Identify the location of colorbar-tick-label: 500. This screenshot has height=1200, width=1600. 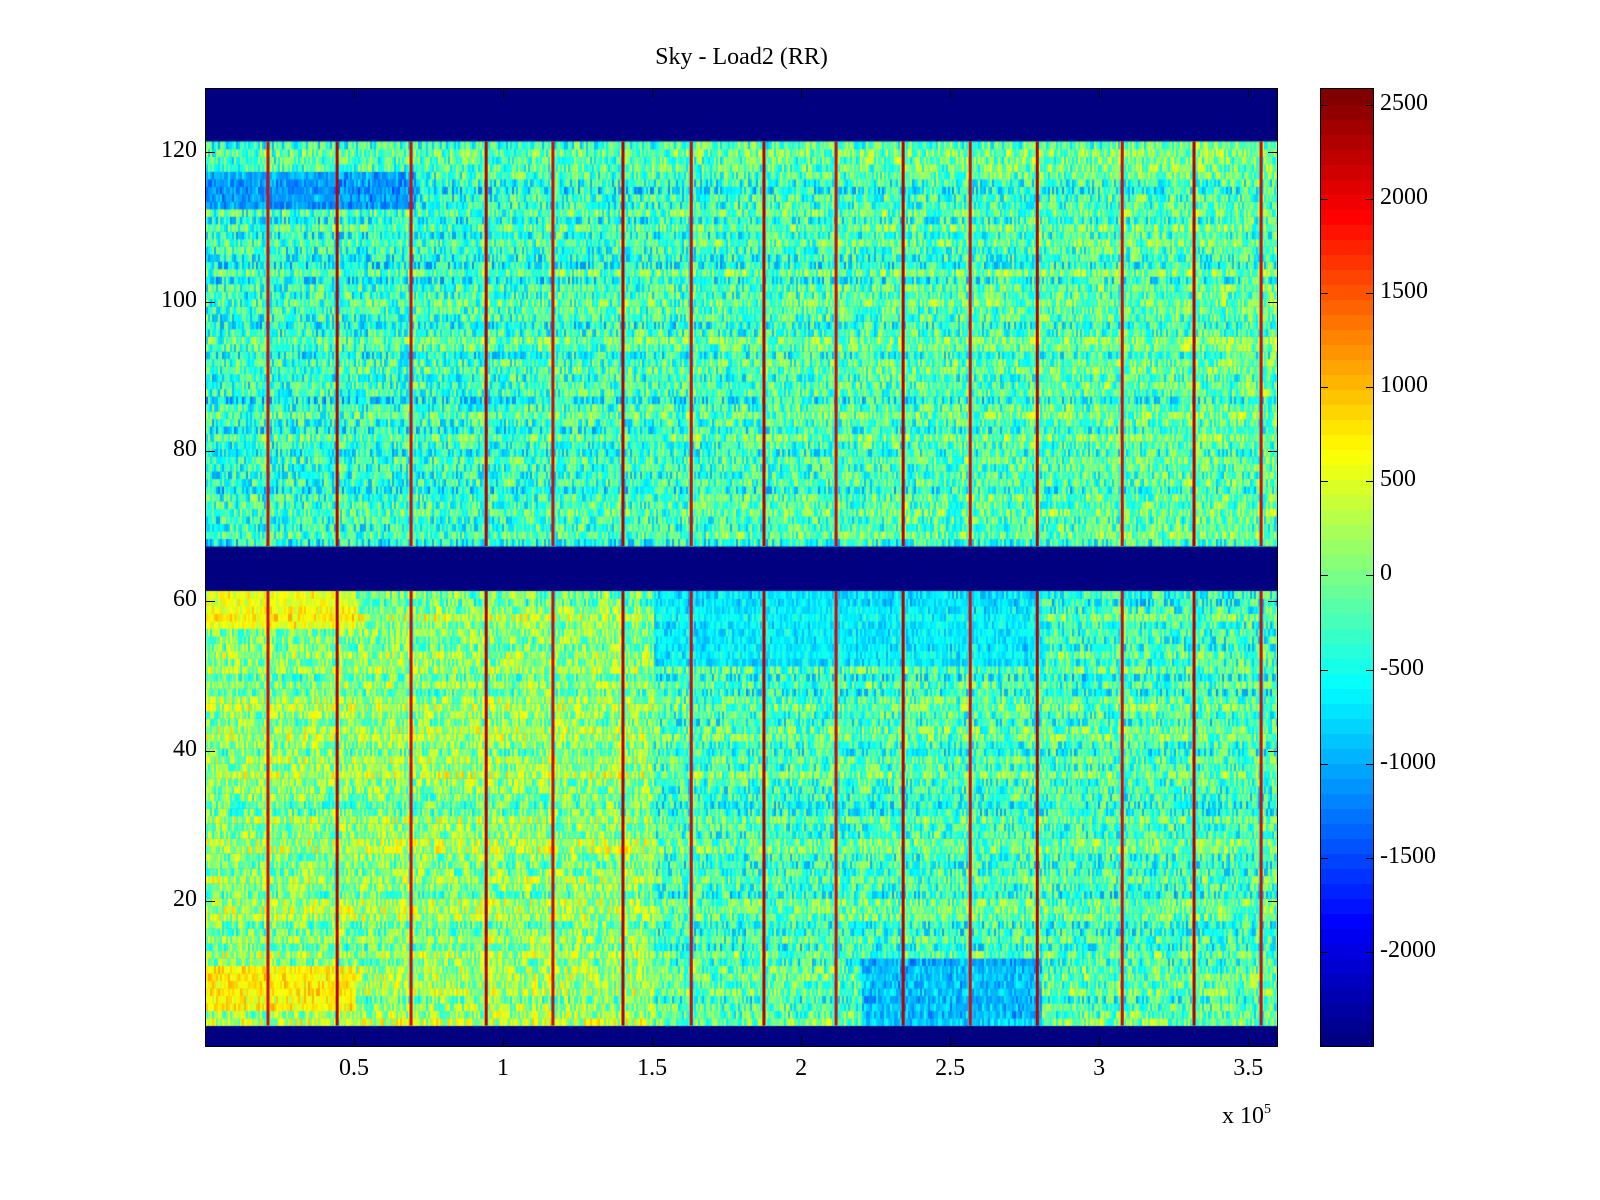
(1398, 479).